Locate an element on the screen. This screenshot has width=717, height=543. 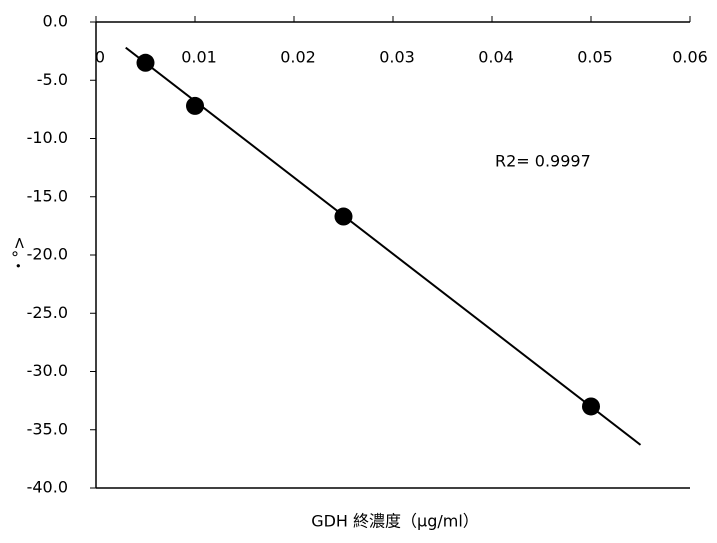
x-tick-label: 0 is located at coordinates (100, 57).